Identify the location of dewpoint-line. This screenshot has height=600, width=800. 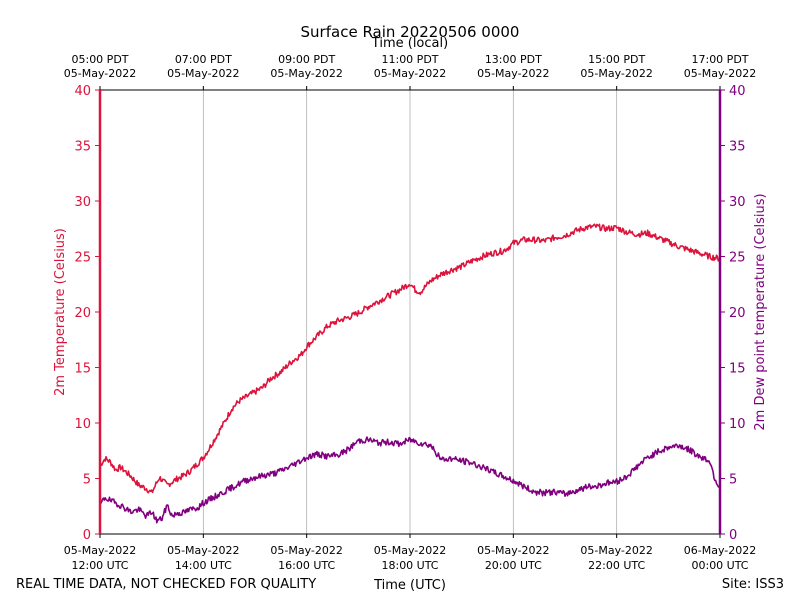
(410, 480).